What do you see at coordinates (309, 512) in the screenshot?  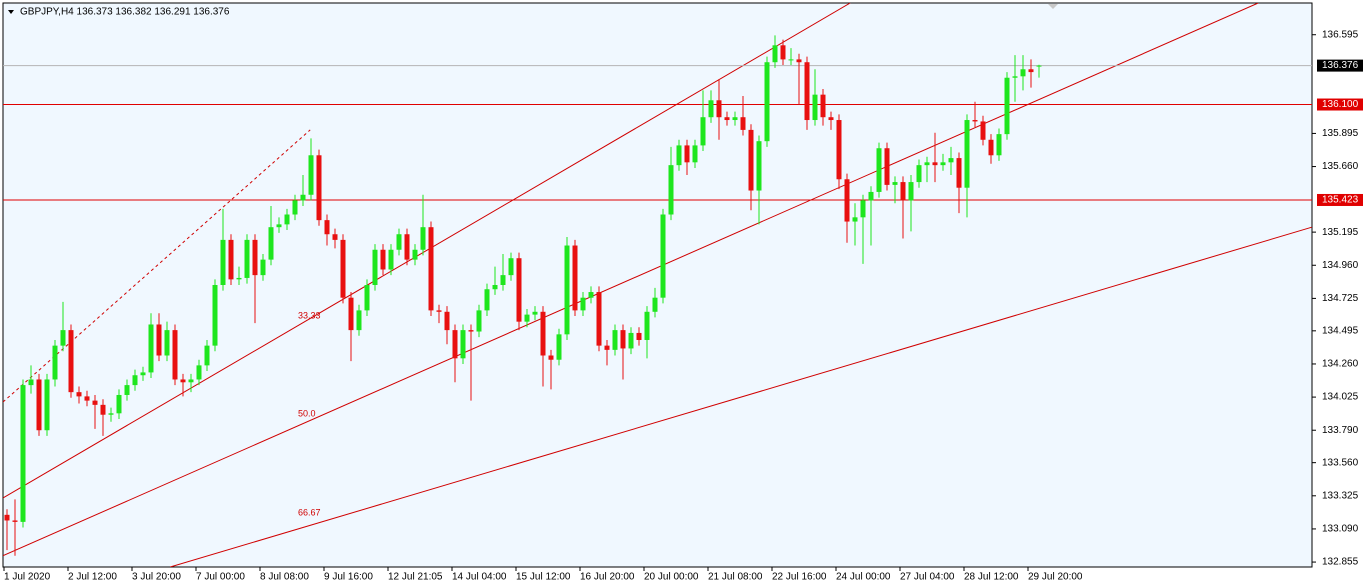 I see `fib-label: 66.67` at bounding box center [309, 512].